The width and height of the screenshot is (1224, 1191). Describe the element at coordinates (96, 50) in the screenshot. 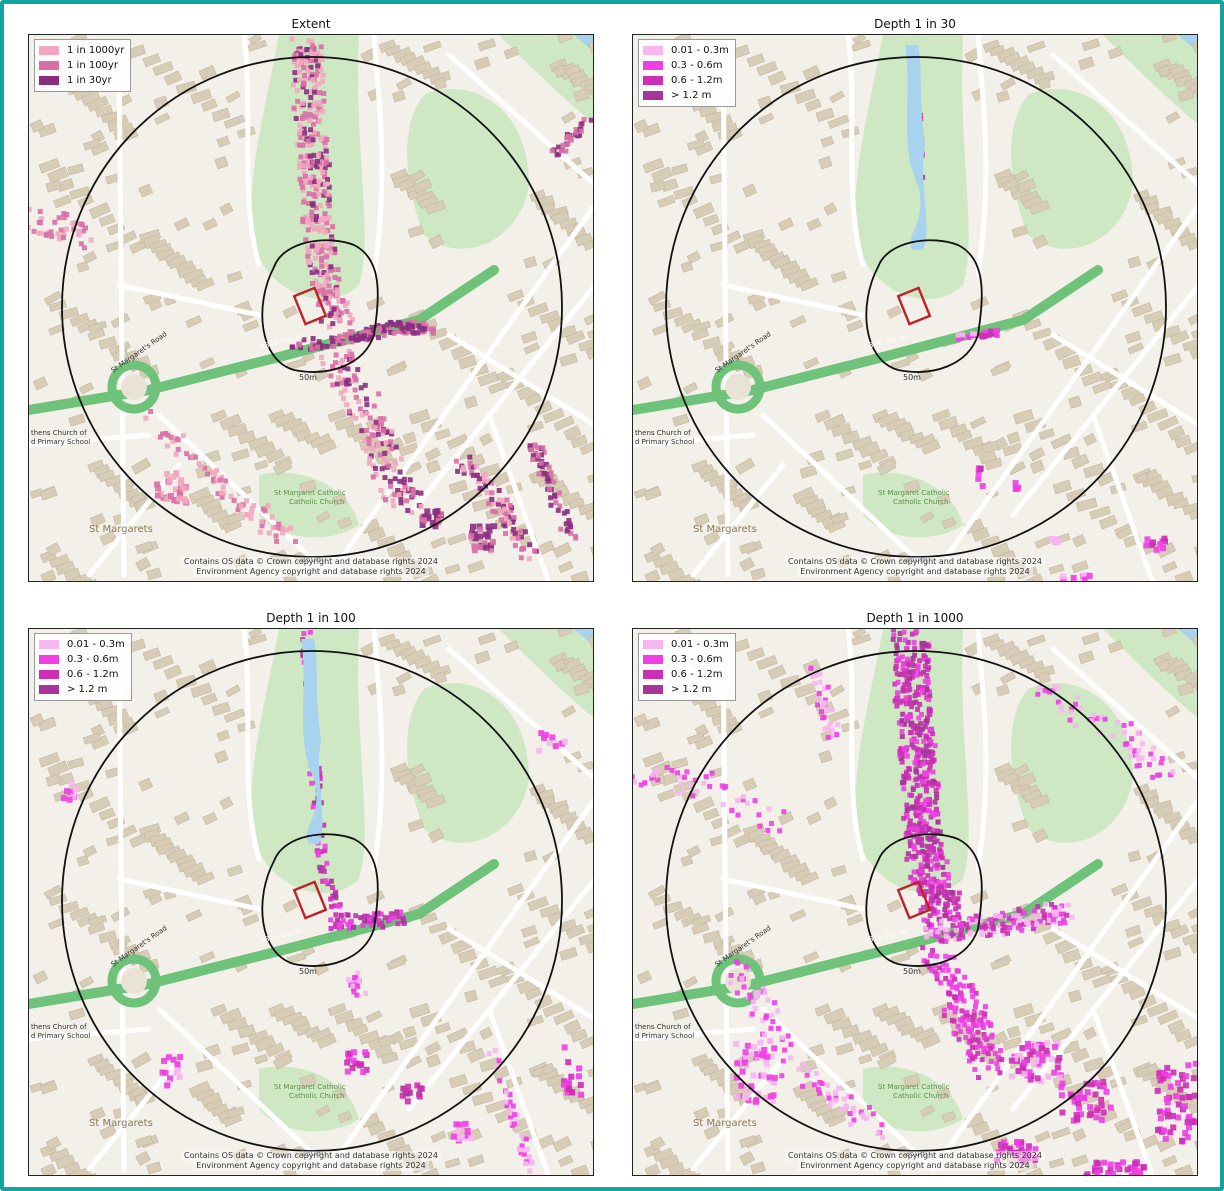

I see `legend-label: 1 in 1000yr` at that location.